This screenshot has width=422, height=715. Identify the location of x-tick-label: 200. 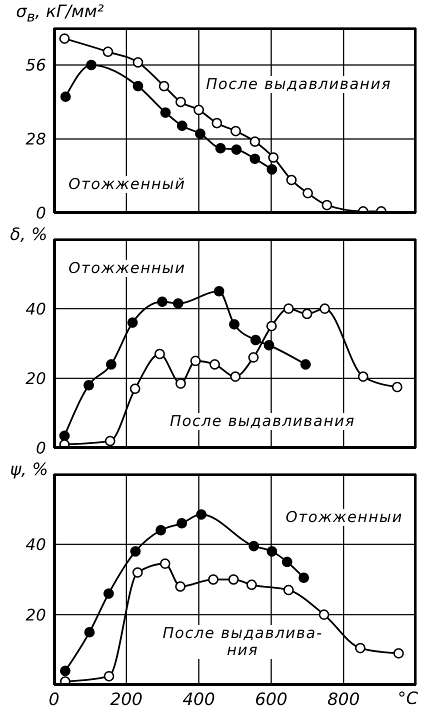
(126, 700).